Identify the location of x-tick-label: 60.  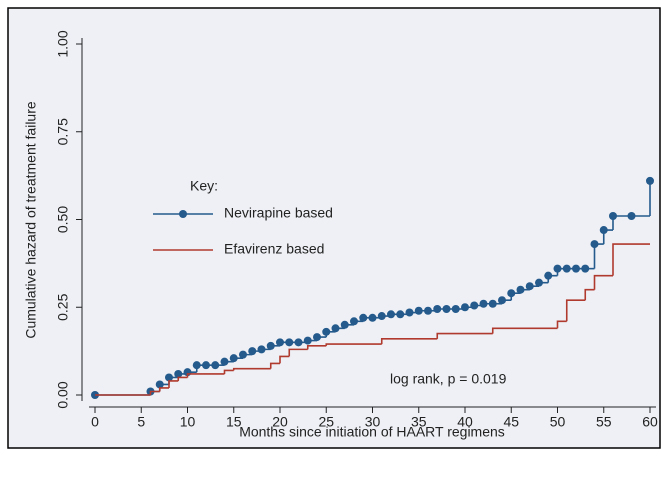
(650, 422).